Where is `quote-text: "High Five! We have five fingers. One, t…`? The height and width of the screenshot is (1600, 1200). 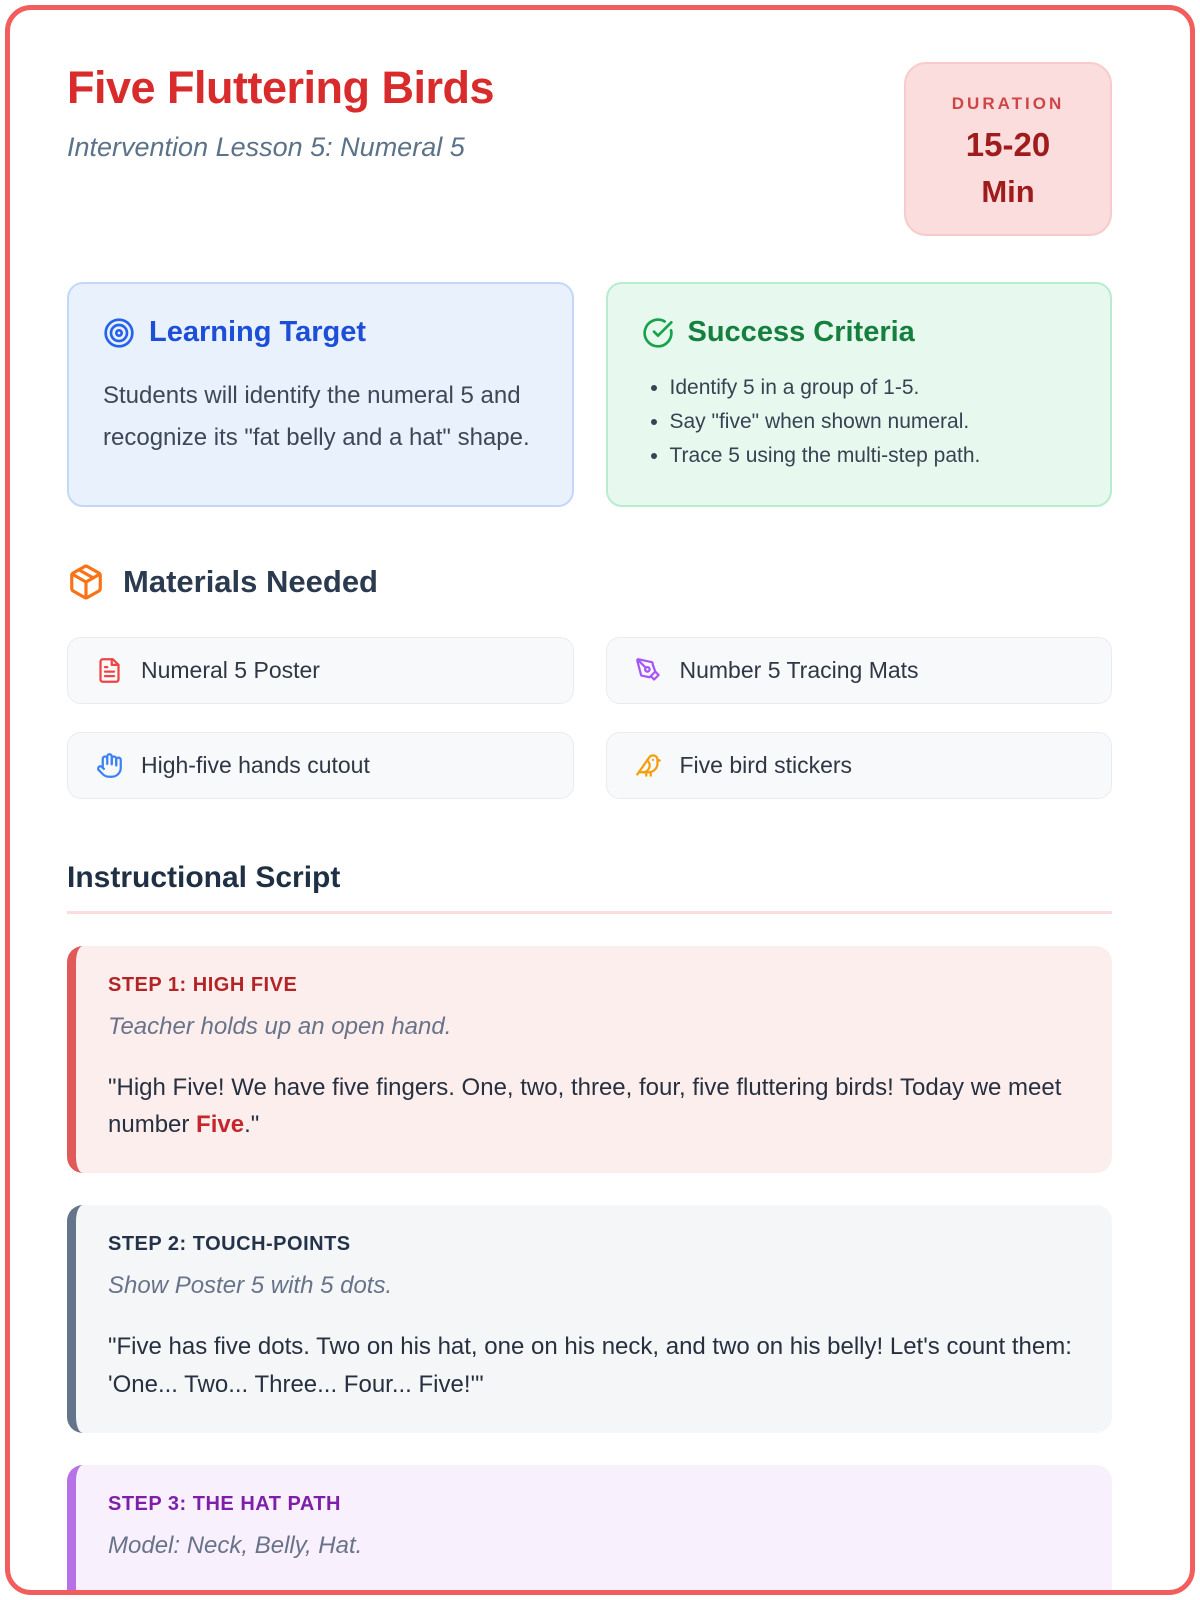
quote-text: "High Five! We have five fingers. One, t… is located at coordinates (585, 1106).